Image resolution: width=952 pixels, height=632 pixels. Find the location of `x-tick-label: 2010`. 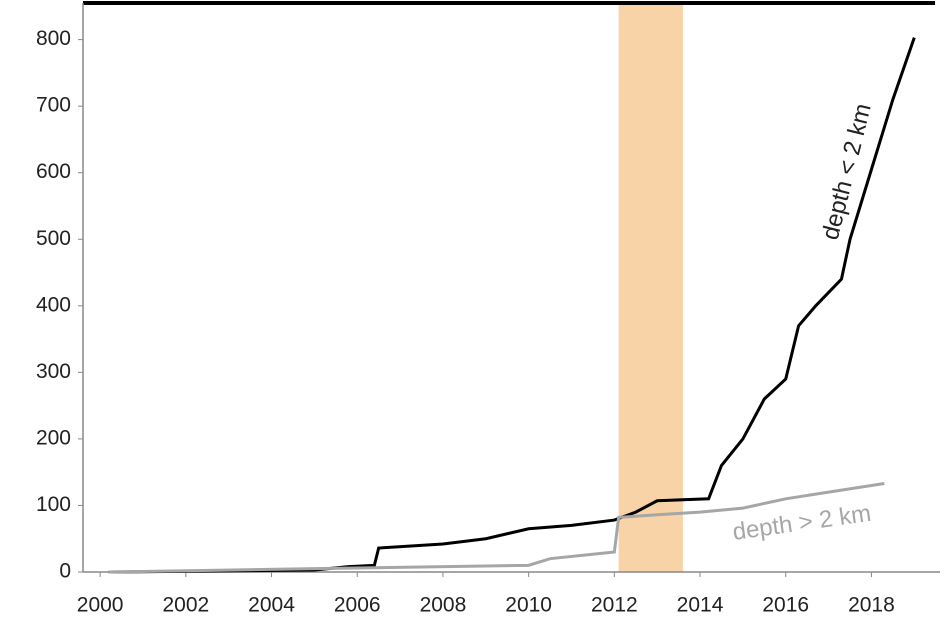

x-tick-label: 2010 is located at coordinates (528, 605).